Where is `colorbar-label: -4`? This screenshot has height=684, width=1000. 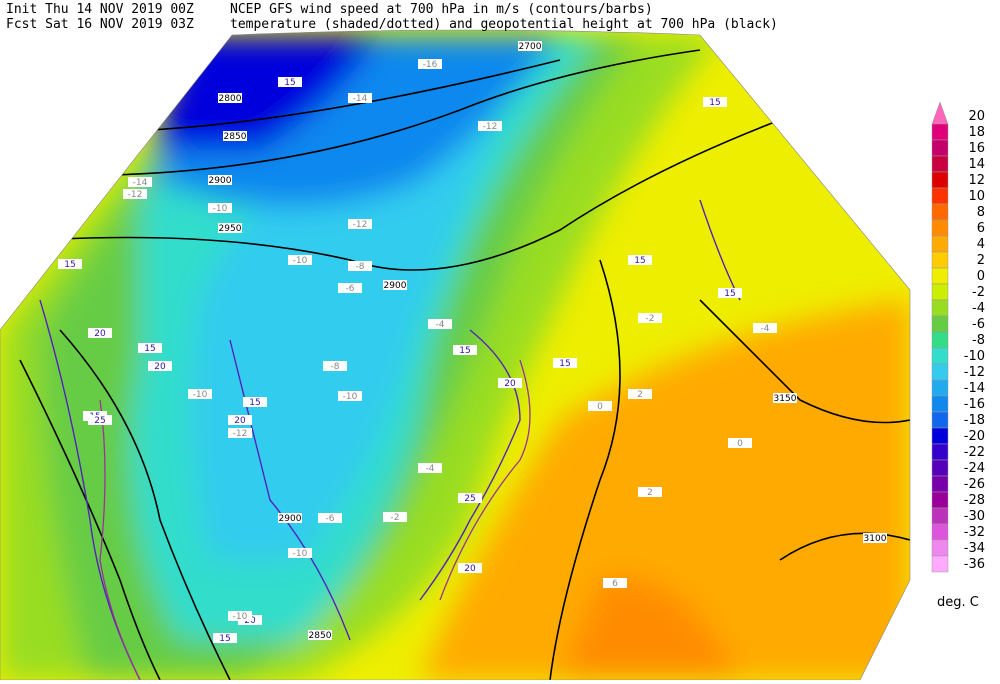 colorbar-label: -4 is located at coordinates (978, 308).